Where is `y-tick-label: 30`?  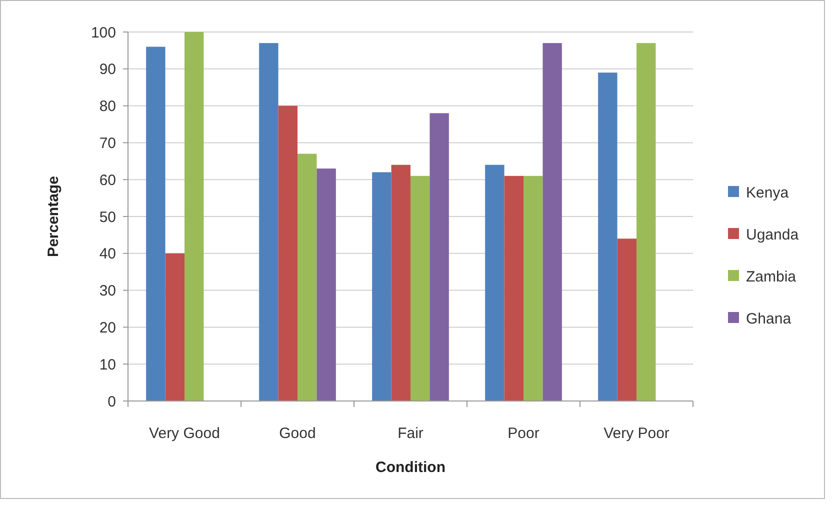 y-tick-label: 30 is located at coordinates (107, 291).